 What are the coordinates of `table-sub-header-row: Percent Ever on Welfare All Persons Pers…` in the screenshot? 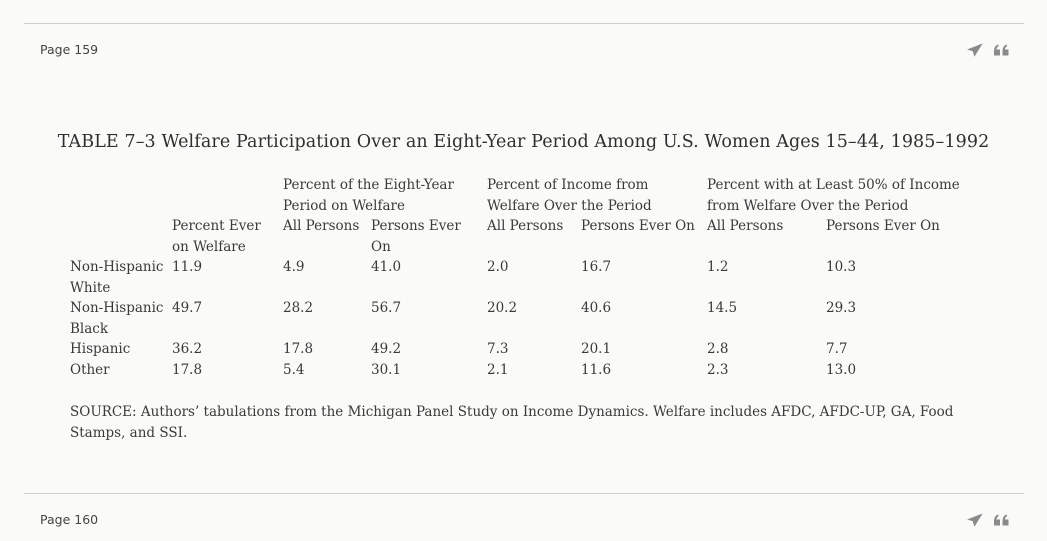 It's located at (524, 236).